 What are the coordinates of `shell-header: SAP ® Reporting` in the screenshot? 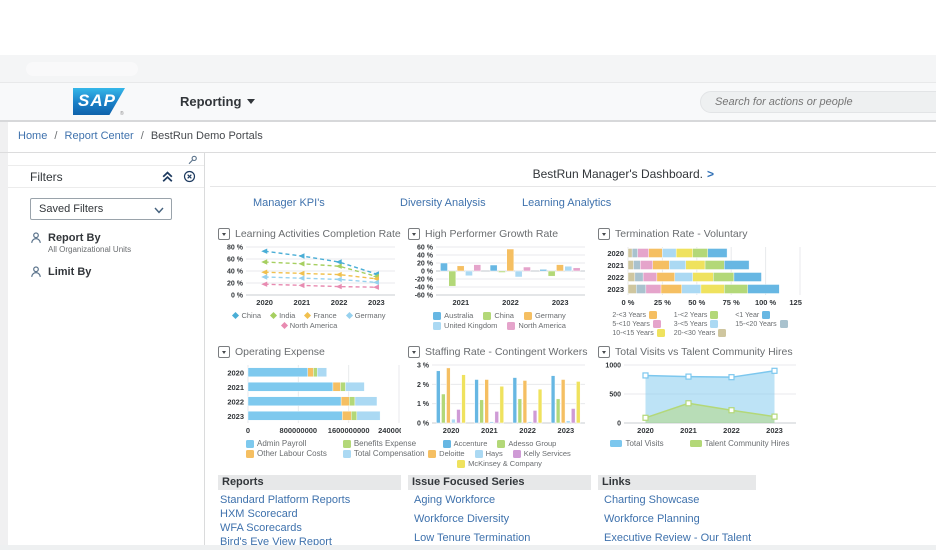 It's located at (468, 102).